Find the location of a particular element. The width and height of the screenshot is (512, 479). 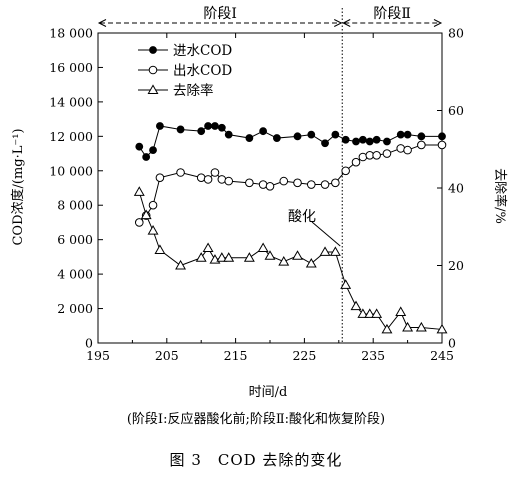

x-tick-label: 235 is located at coordinates (373, 355).